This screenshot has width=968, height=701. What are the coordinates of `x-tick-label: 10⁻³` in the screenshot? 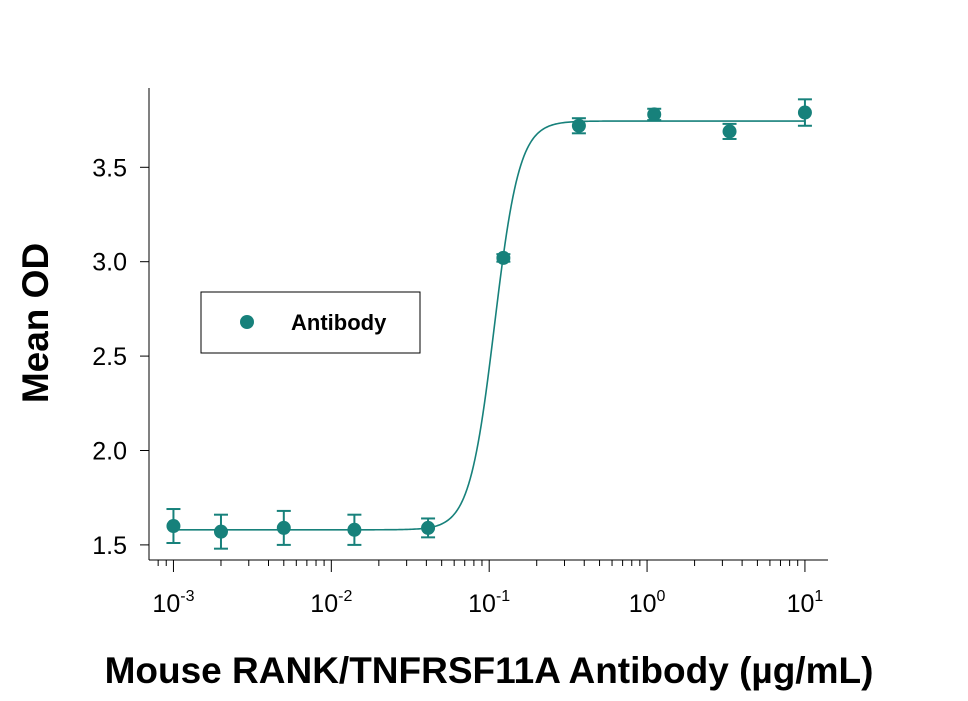 It's located at (173, 603).